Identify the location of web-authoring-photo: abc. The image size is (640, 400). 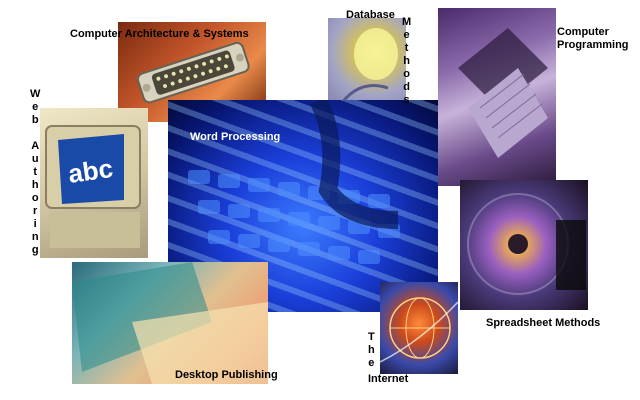
(94, 183).